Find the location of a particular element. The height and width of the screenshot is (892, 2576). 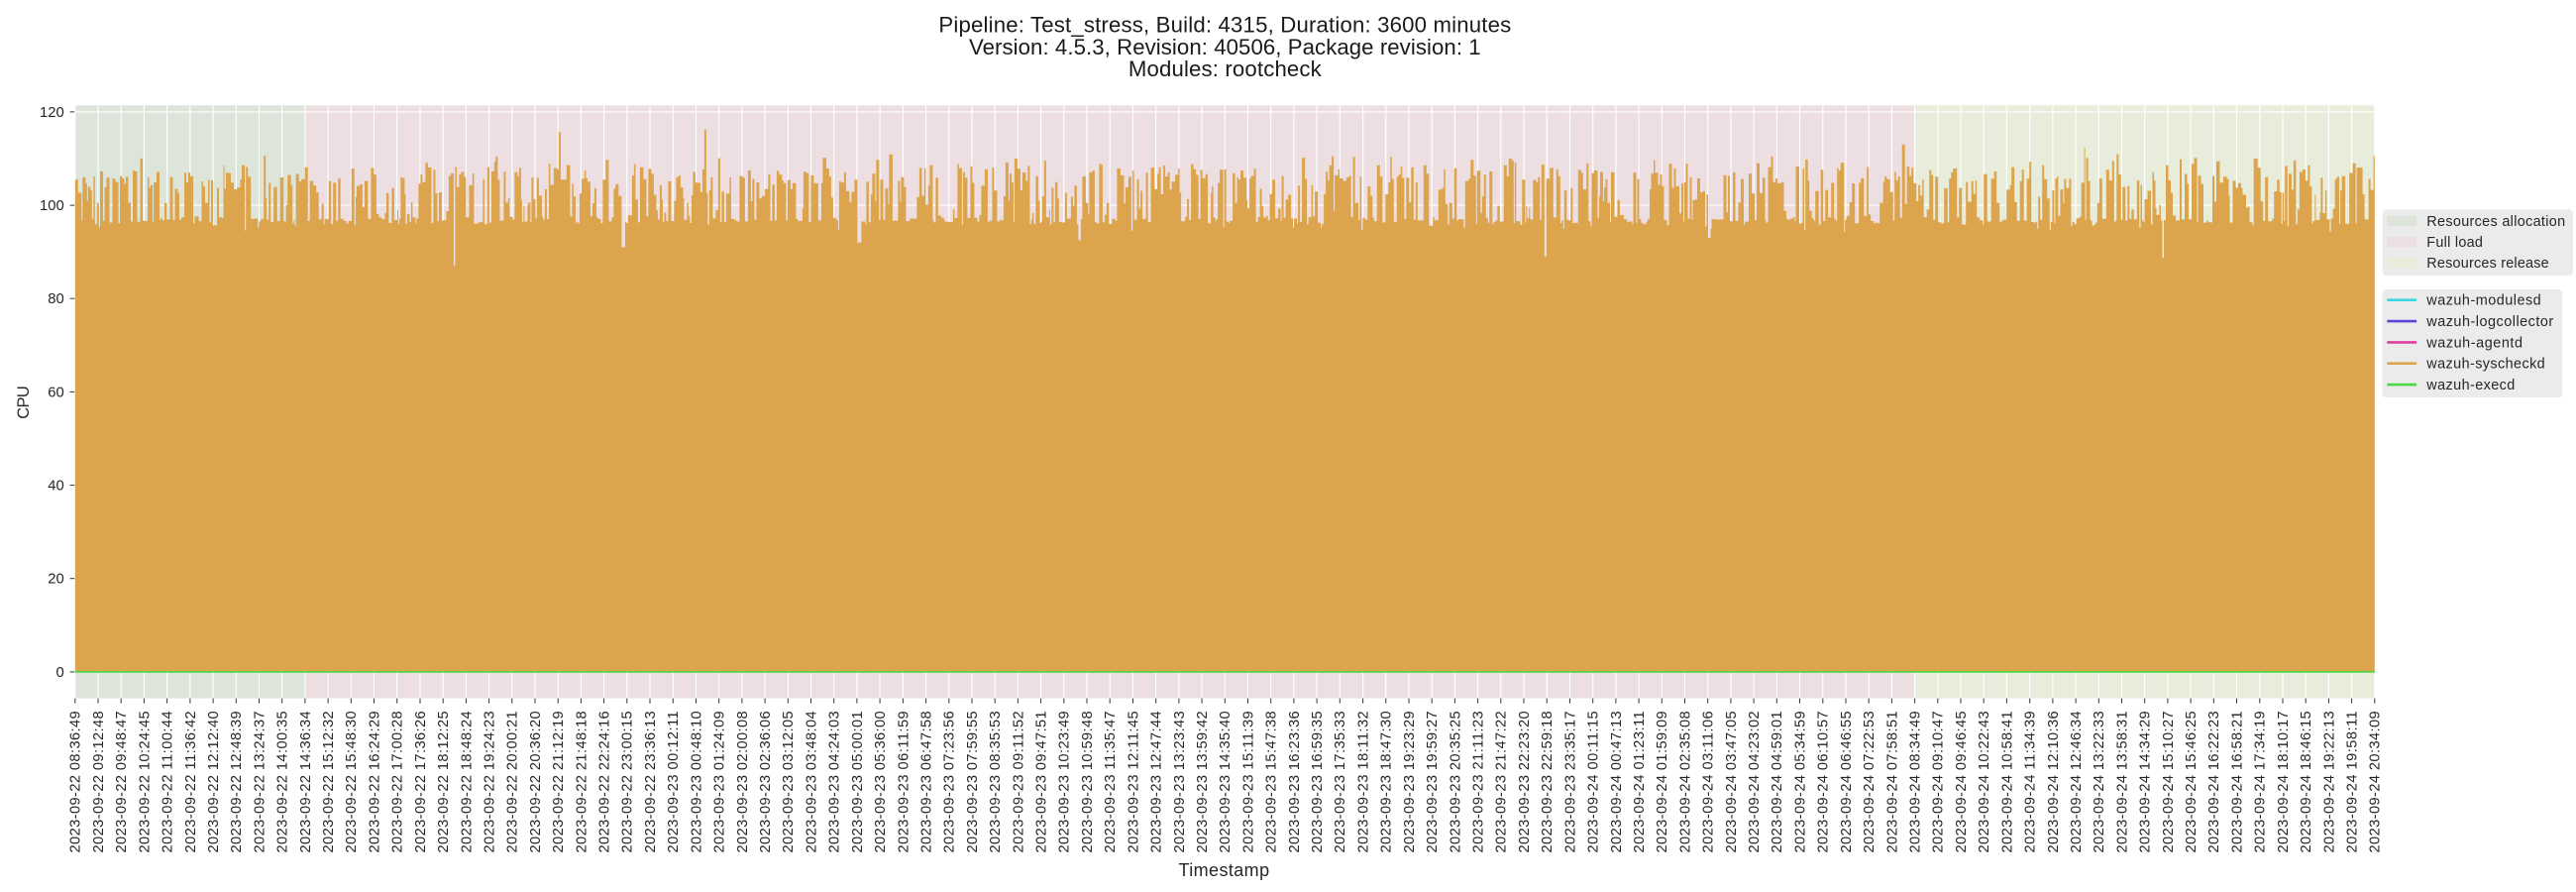

svg-text: 2023-09-22 11:36:42 is located at coordinates (191, 782).